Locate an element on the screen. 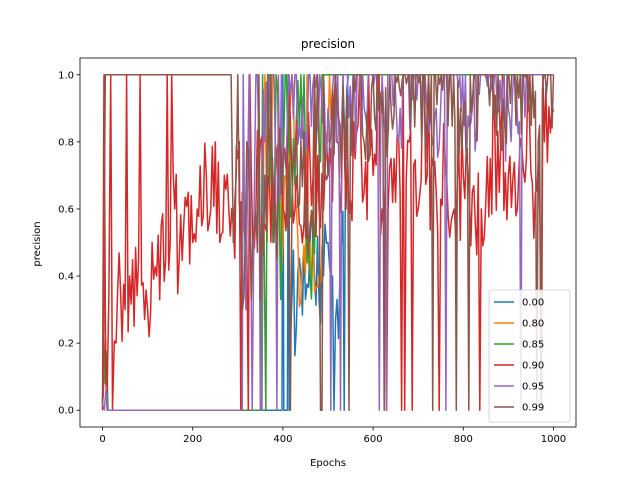 The image size is (640, 480). legend-label: 0.90 is located at coordinates (533, 366).